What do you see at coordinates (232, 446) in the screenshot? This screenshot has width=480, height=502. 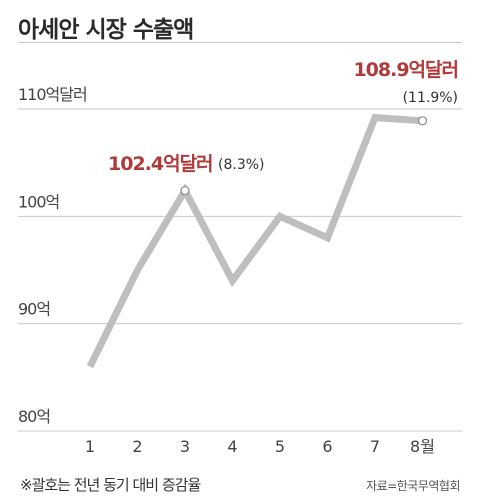 I see `x-tick-label: 4` at bounding box center [232, 446].